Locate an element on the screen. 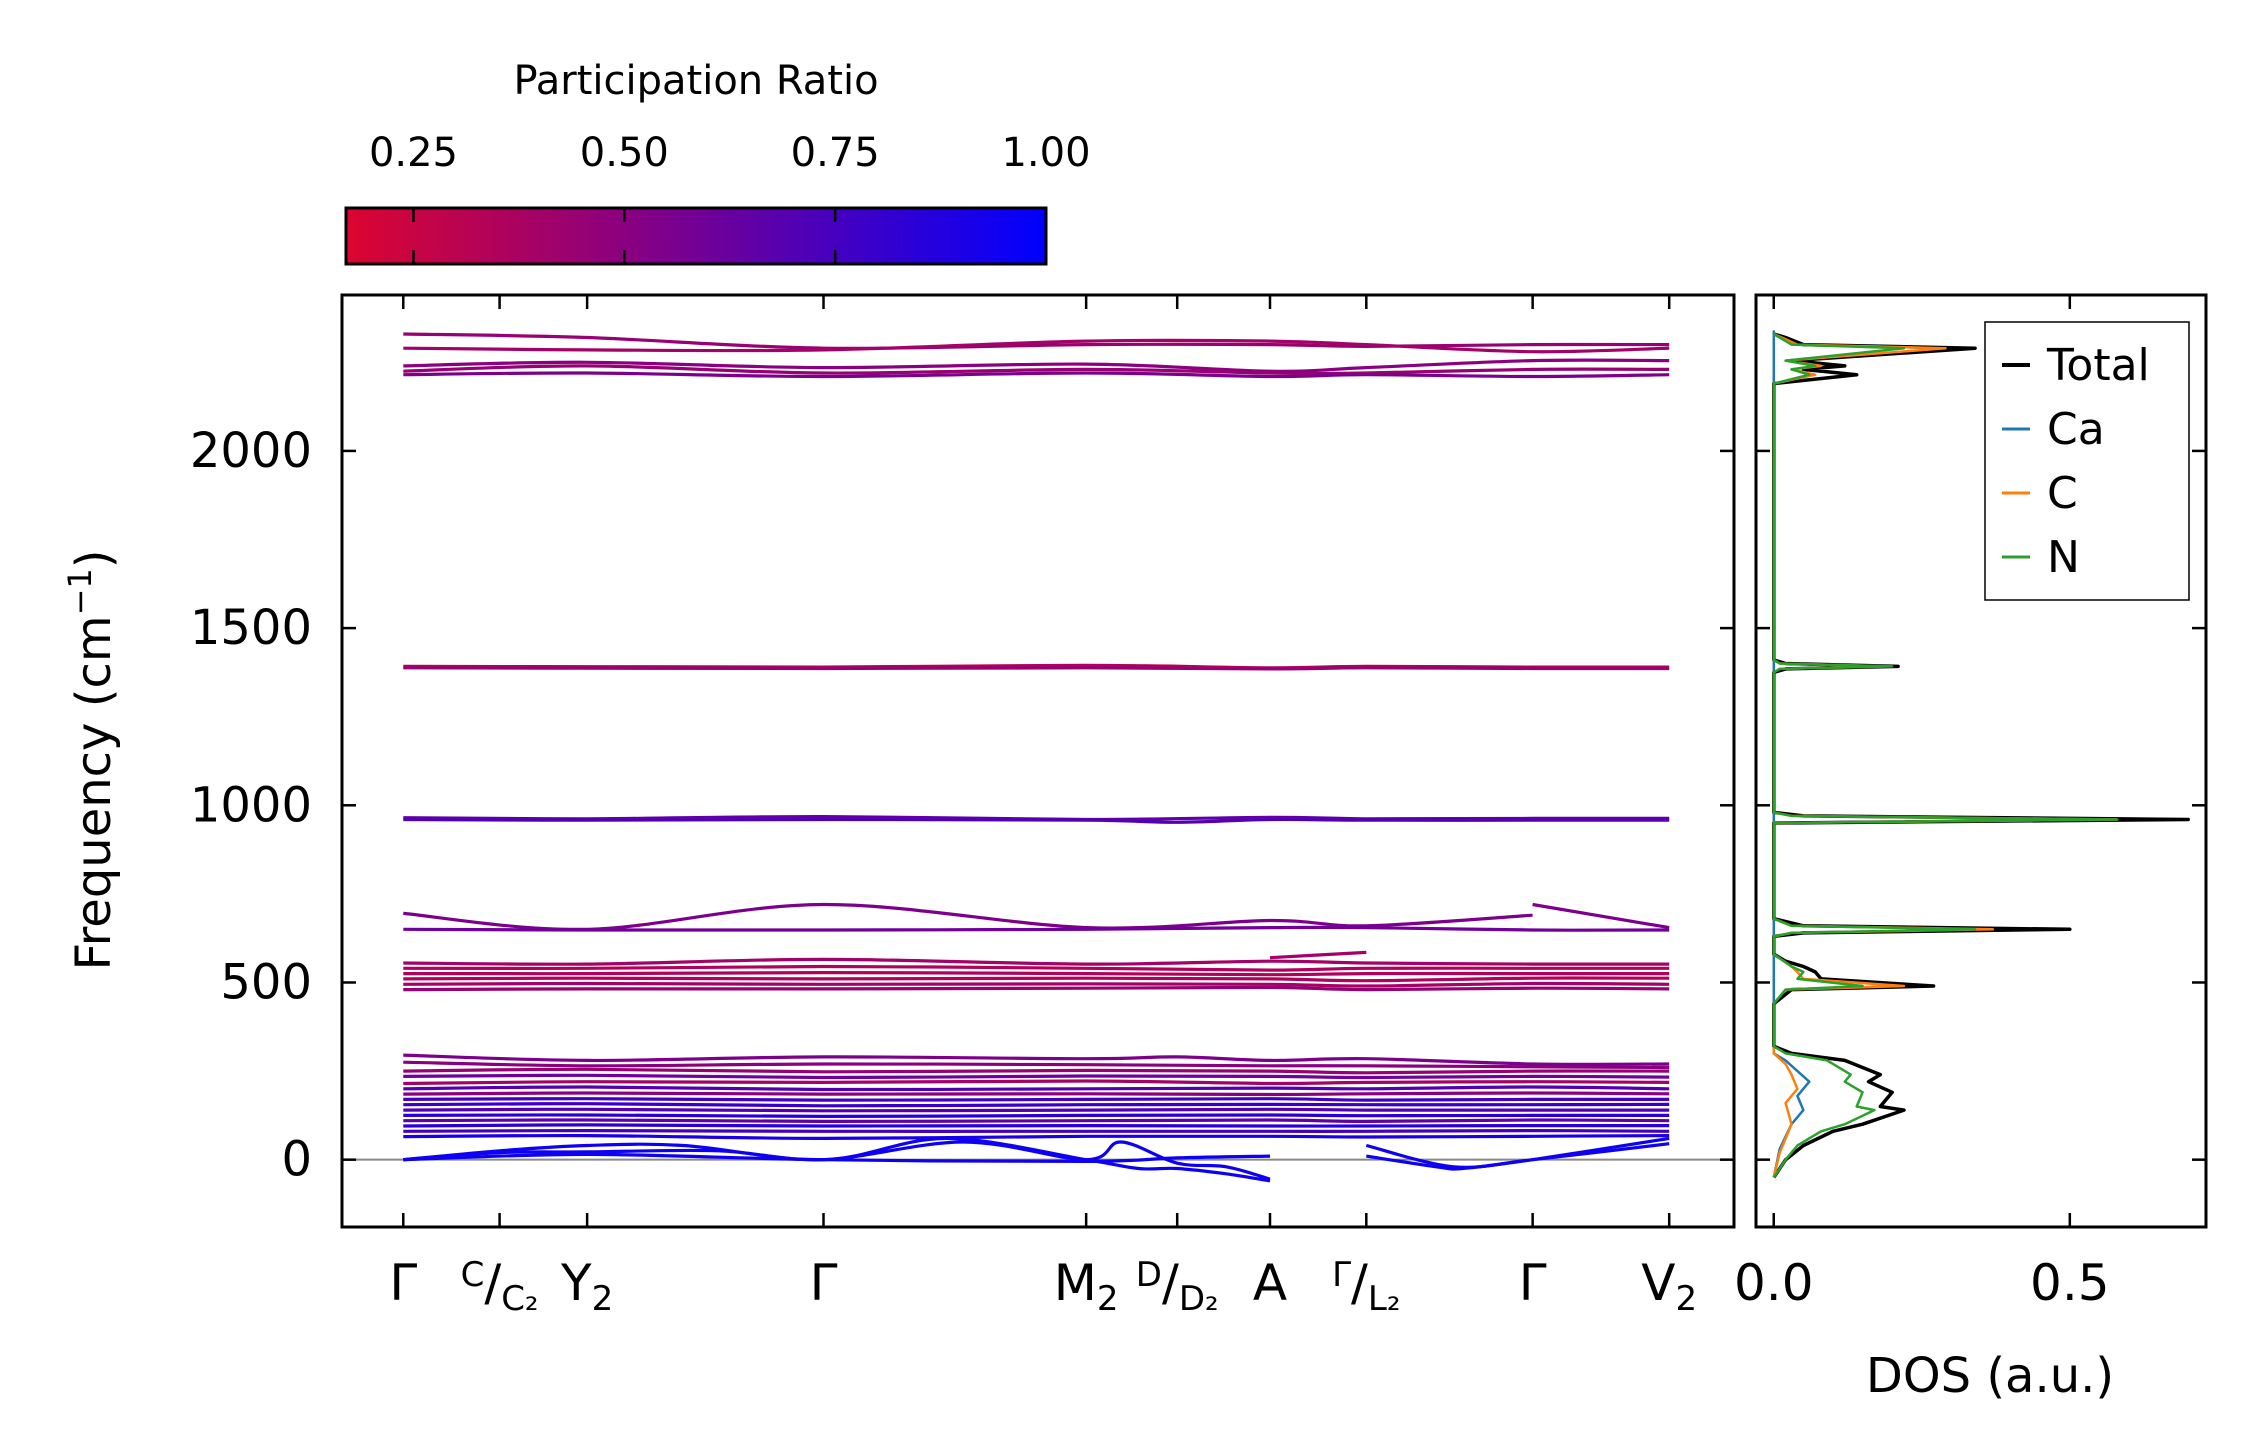 This screenshot has width=2259, height=1455. legend-frame is located at coordinates (2087, 461).